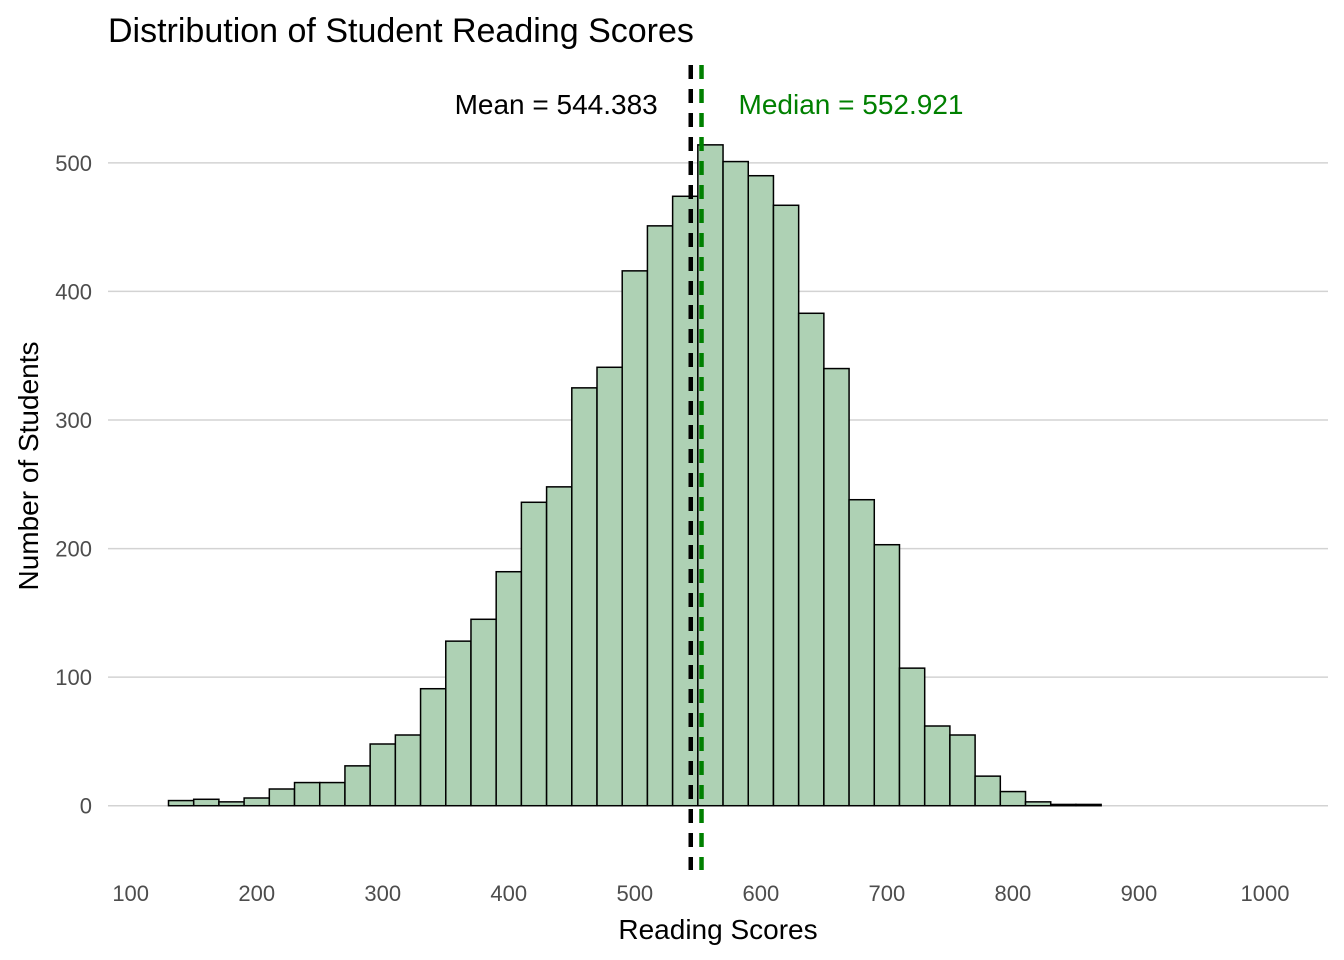 This screenshot has width=1344, height=960. I want to click on reference-line-label: Median = 552.921, so click(851, 104).